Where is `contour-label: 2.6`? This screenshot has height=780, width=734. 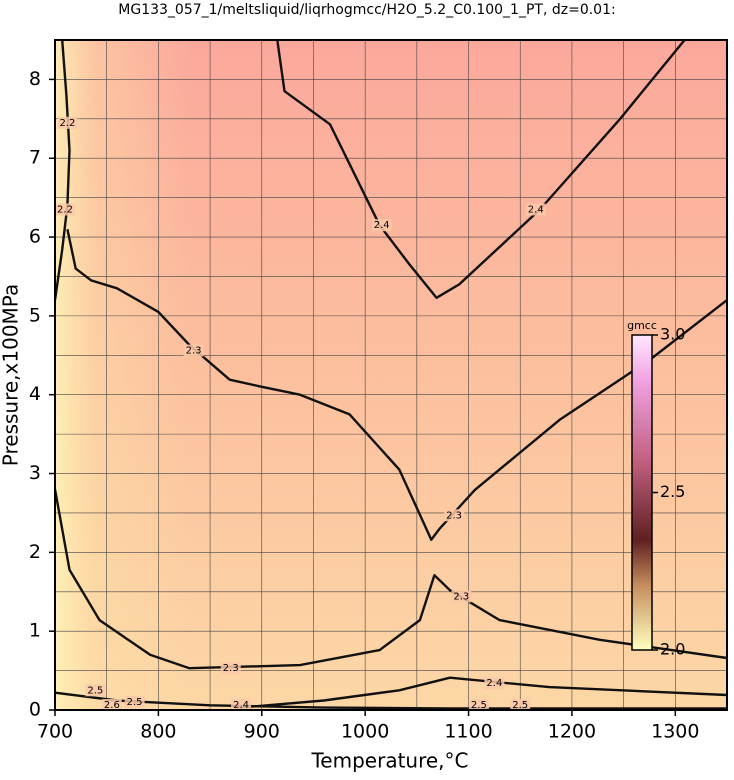 contour-label: 2.6 is located at coordinates (112, 705).